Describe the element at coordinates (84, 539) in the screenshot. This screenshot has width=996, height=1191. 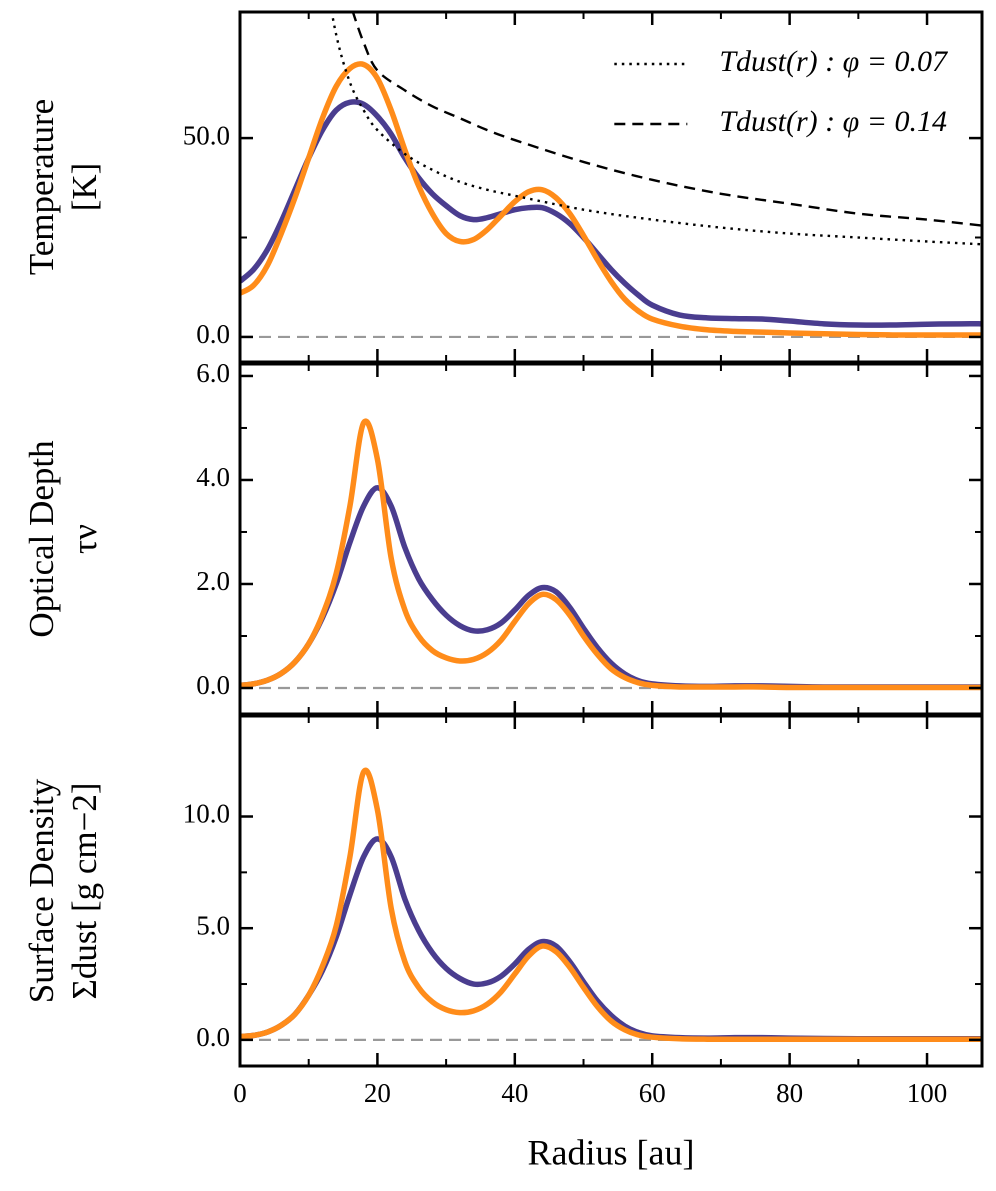
I see `y-axis-label: τν` at that location.